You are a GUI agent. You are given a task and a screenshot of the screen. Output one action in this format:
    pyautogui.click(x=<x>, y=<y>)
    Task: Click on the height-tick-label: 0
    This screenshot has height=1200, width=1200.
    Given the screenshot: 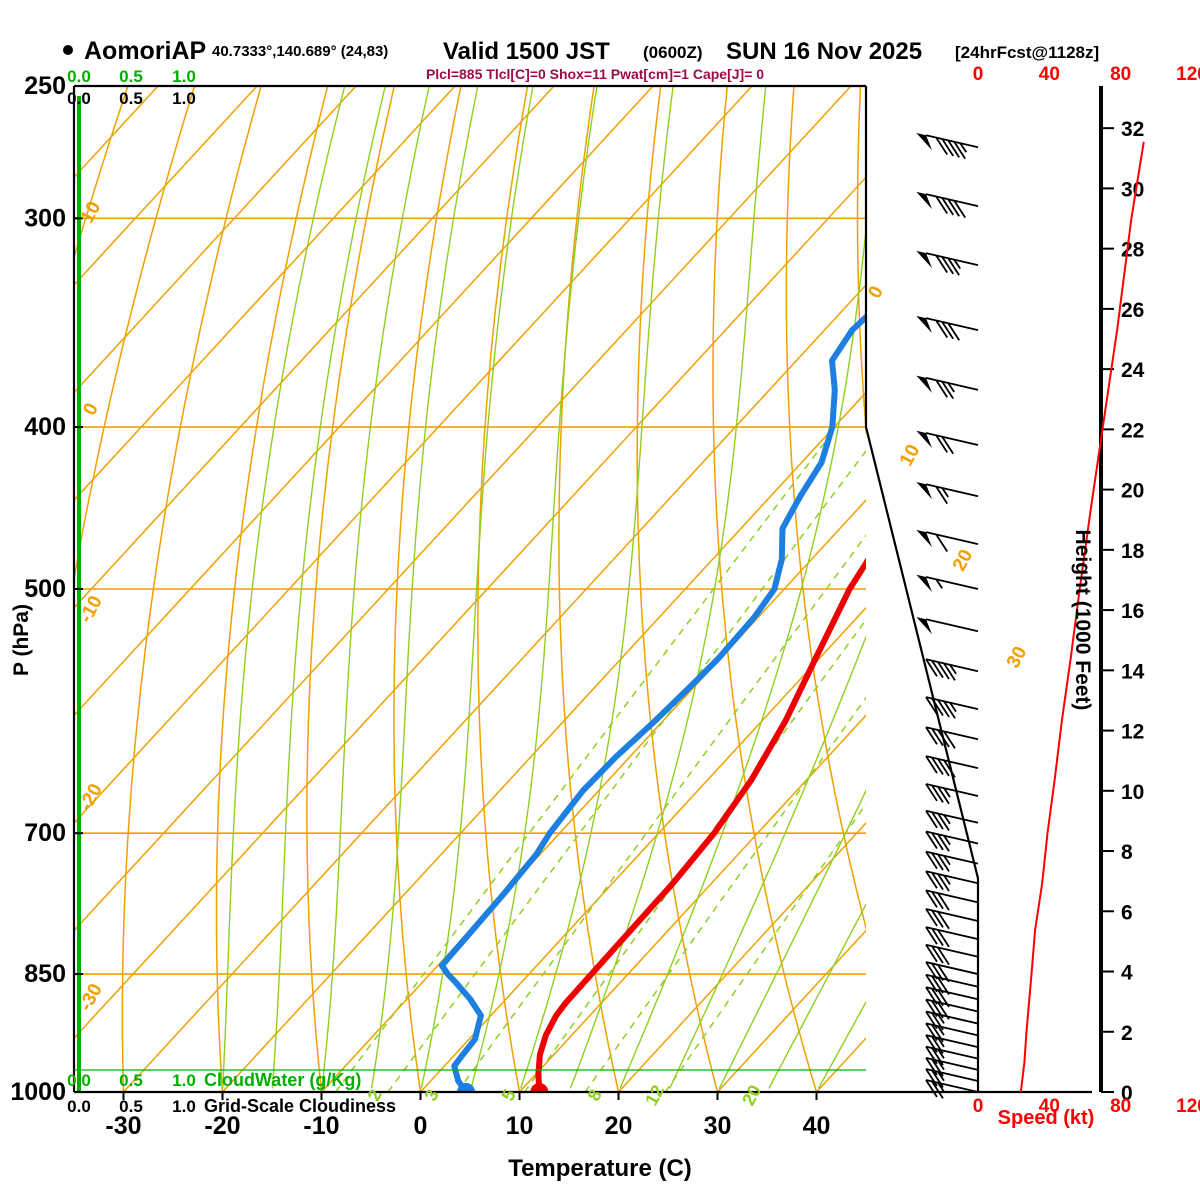 What is the action you would take?
    pyautogui.click(x=1127, y=1093)
    